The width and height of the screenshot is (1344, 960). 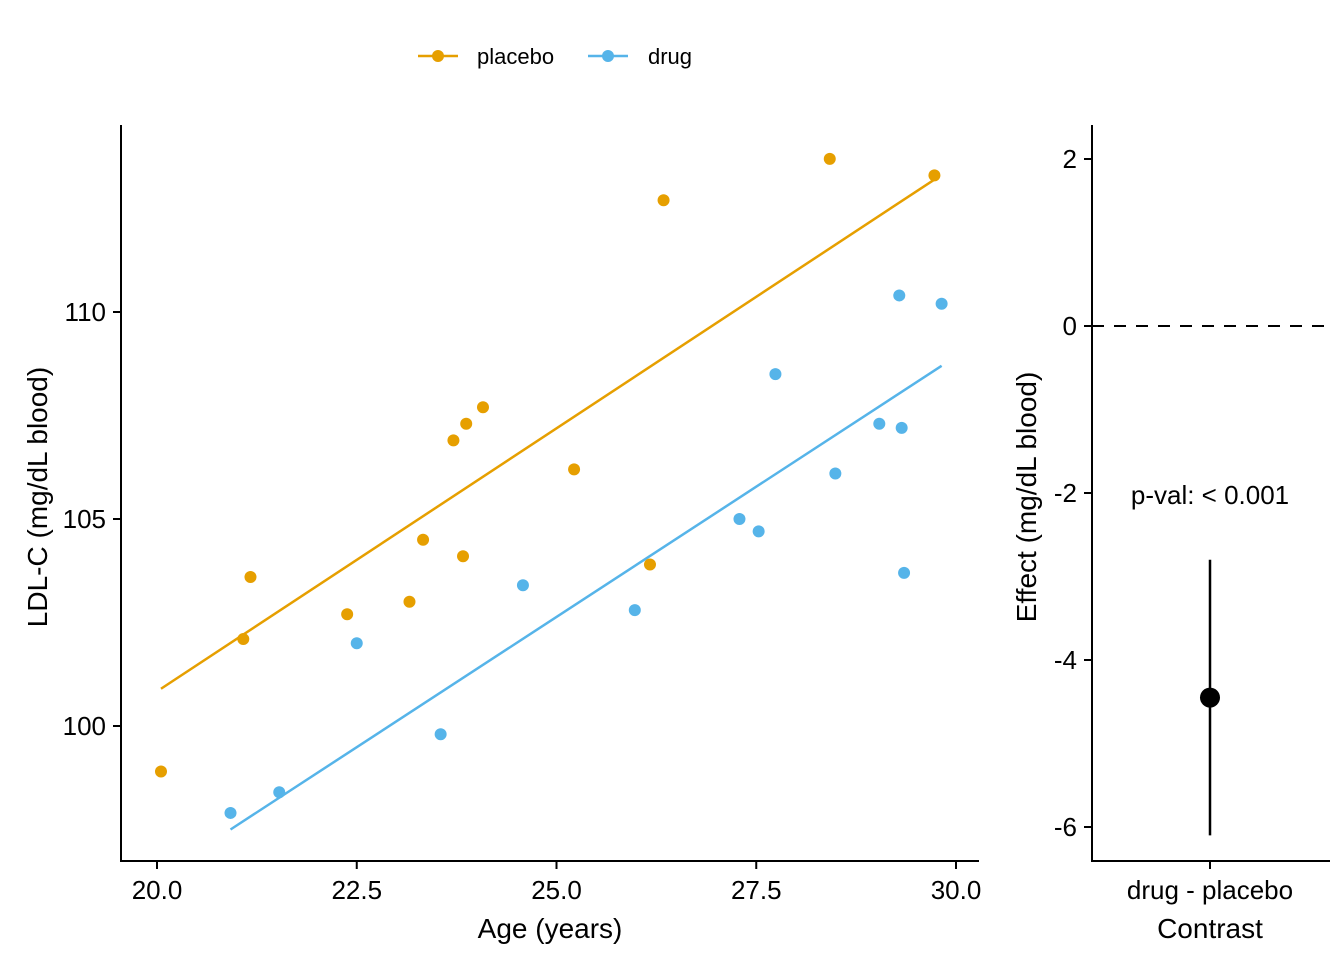 I want to click on y-tick-label: 105, so click(x=84, y=519).